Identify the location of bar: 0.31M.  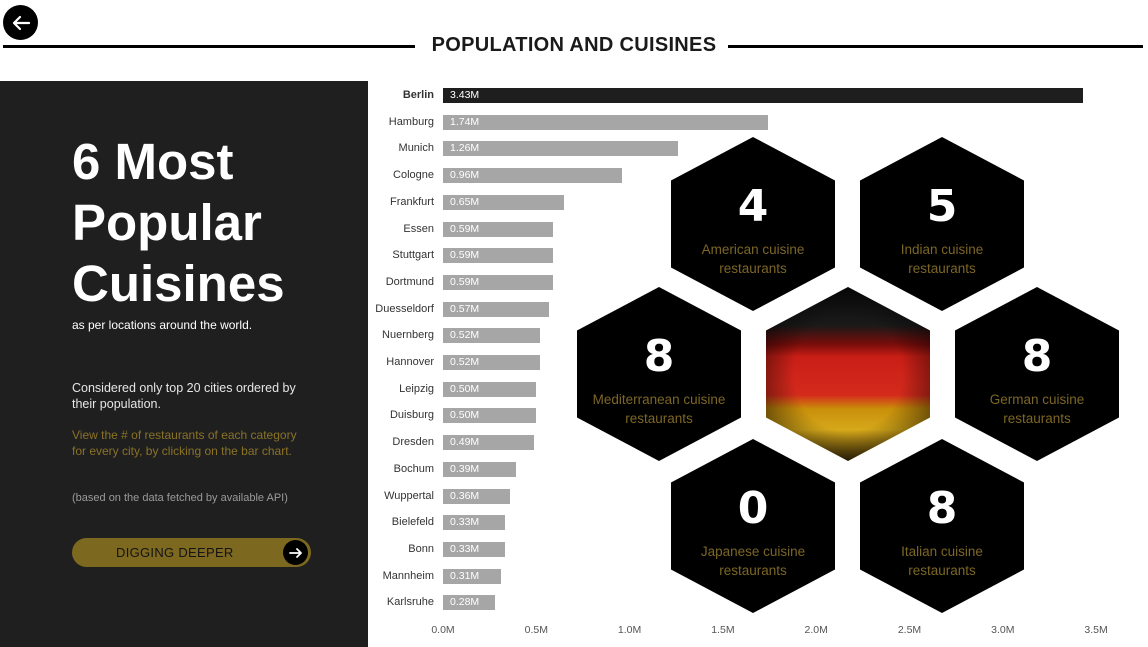
(472, 576).